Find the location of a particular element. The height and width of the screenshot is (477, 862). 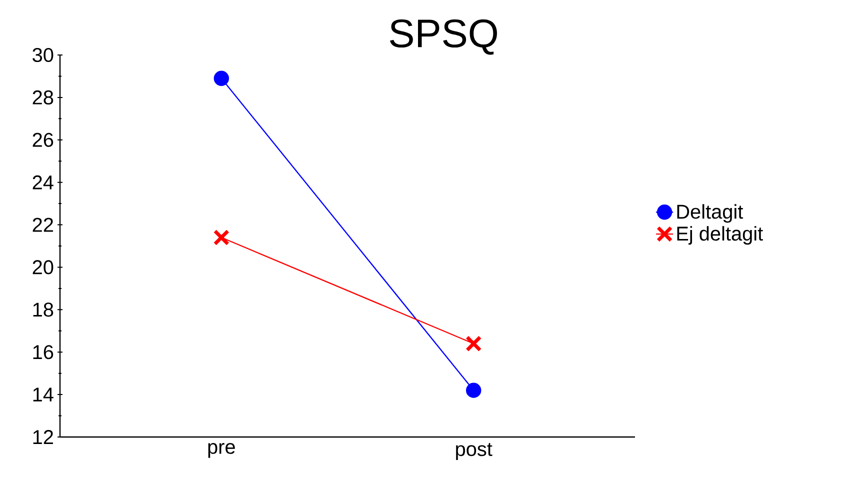

y-tick-label: 22 is located at coordinates (42, 225).